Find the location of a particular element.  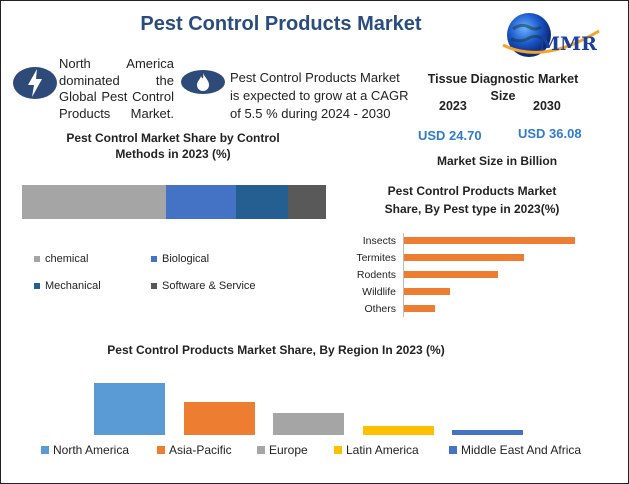

pest-type-axis is located at coordinates (403, 275).